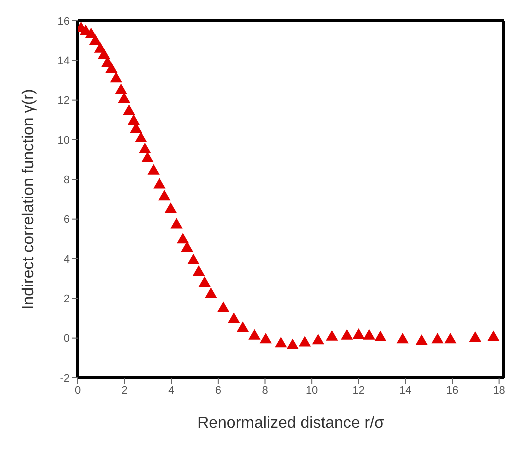 The width and height of the screenshot is (519, 457). I want to click on x-axis-title: Renormalized distance r/σ, so click(291, 423).